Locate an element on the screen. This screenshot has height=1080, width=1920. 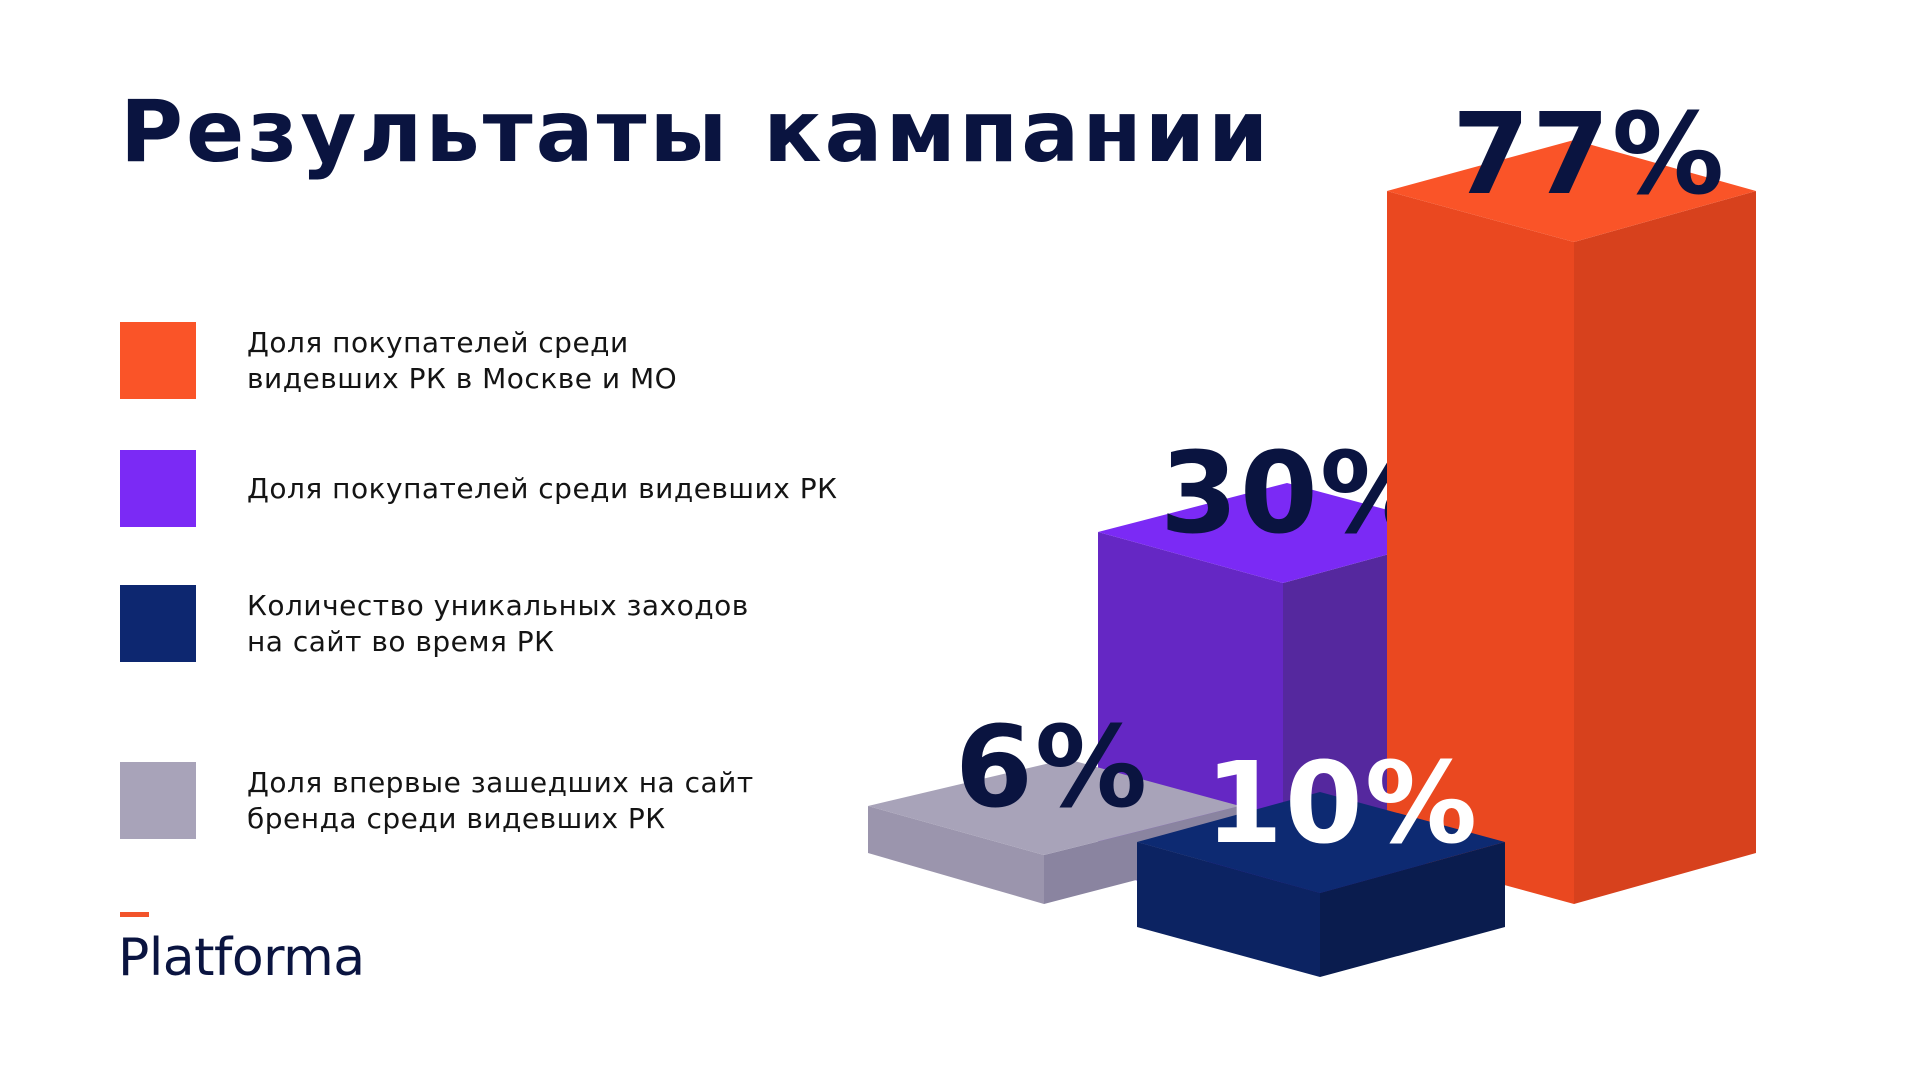
value-label-6: 6% is located at coordinates (1052, 768).